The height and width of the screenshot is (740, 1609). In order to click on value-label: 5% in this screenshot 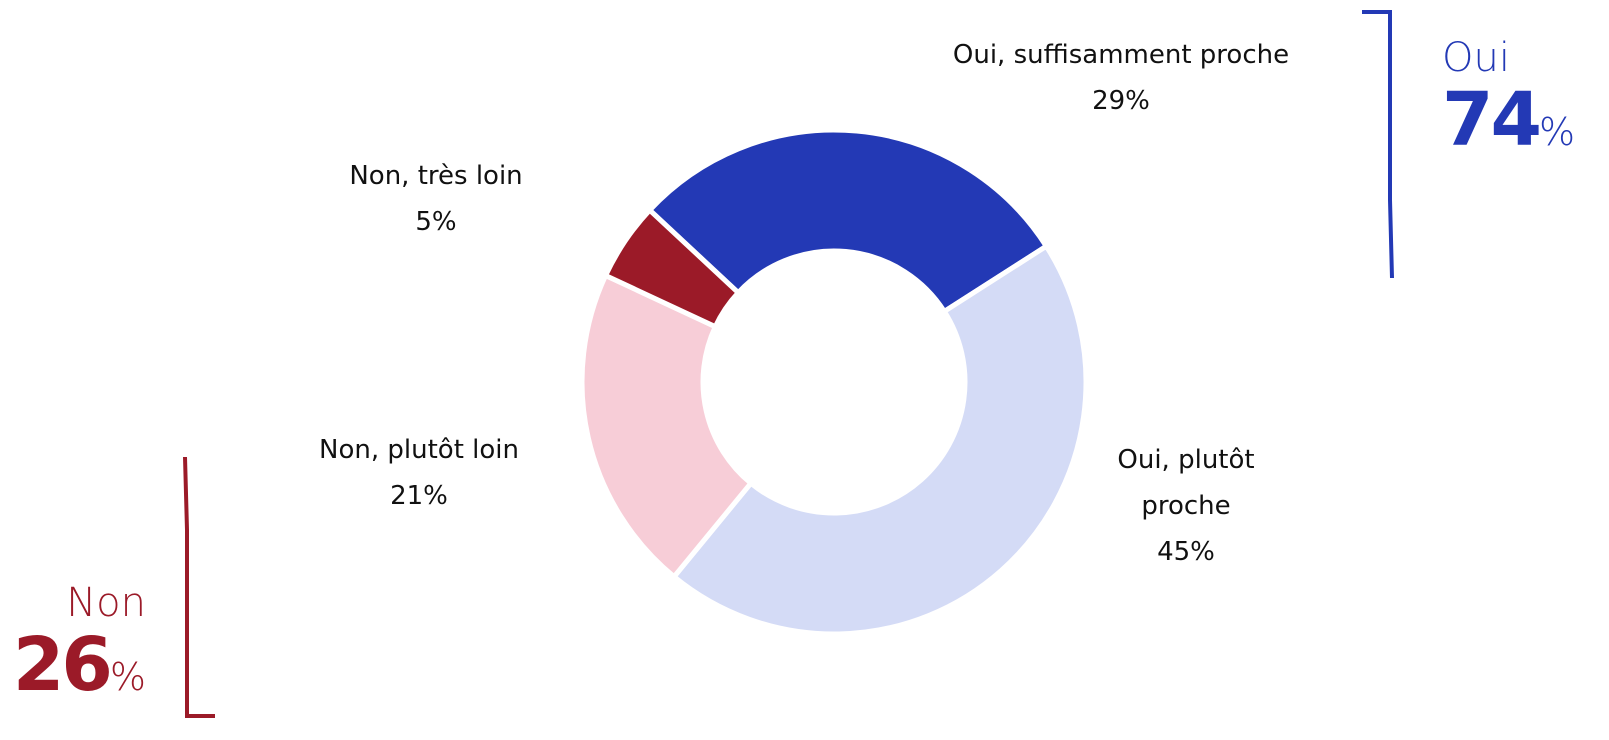, I will do `click(436, 222)`.